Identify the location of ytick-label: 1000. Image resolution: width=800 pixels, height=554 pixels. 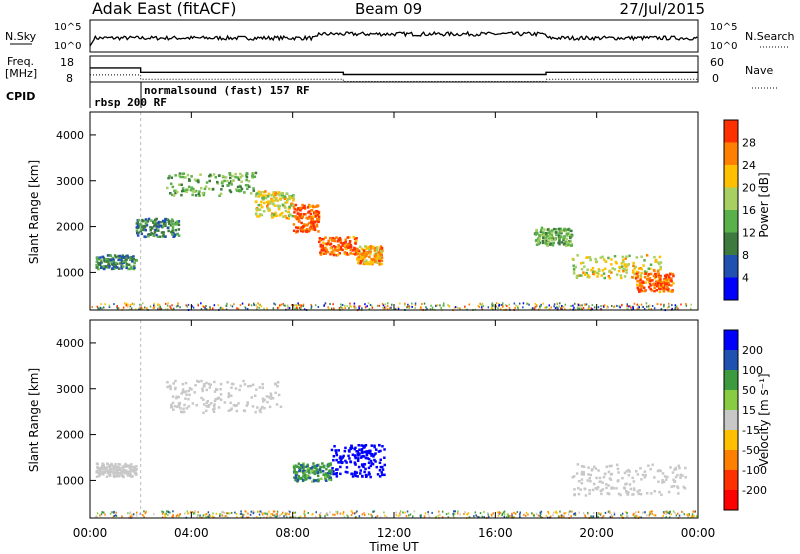
(70, 272).